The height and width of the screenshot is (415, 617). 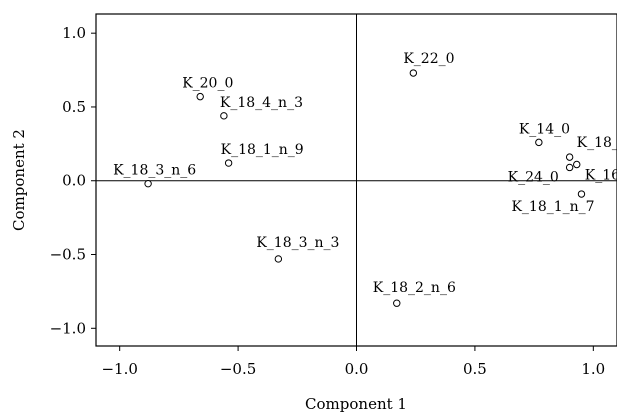 I want to click on point-label: K_18_4_n_3, so click(x=261, y=103).